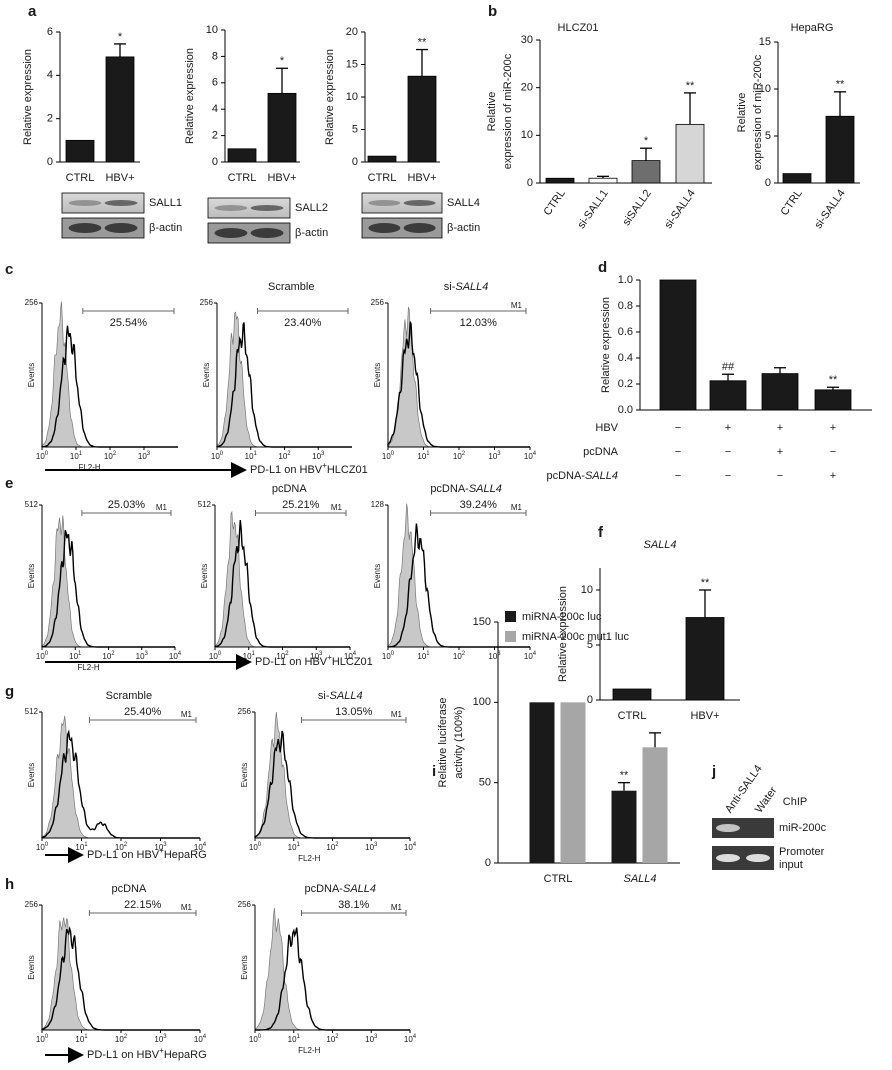 The height and width of the screenshot is (1070, 892). Describe the element at coordinates (286, 470) in the screenshot. I see `caption-text: PD-L1 on HBV` at that location.